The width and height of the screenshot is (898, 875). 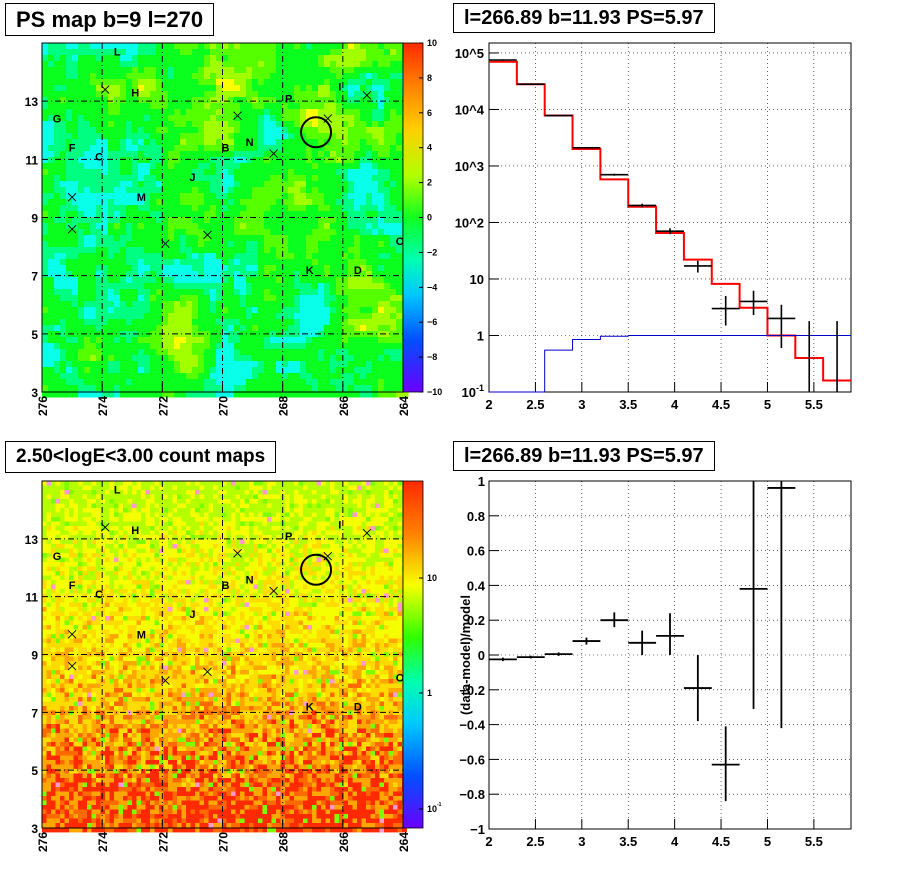 What do you see at coordinates (103, 406) in the screenshot?
I see `x-tick-label: 274` at bounding box center [103, 406].